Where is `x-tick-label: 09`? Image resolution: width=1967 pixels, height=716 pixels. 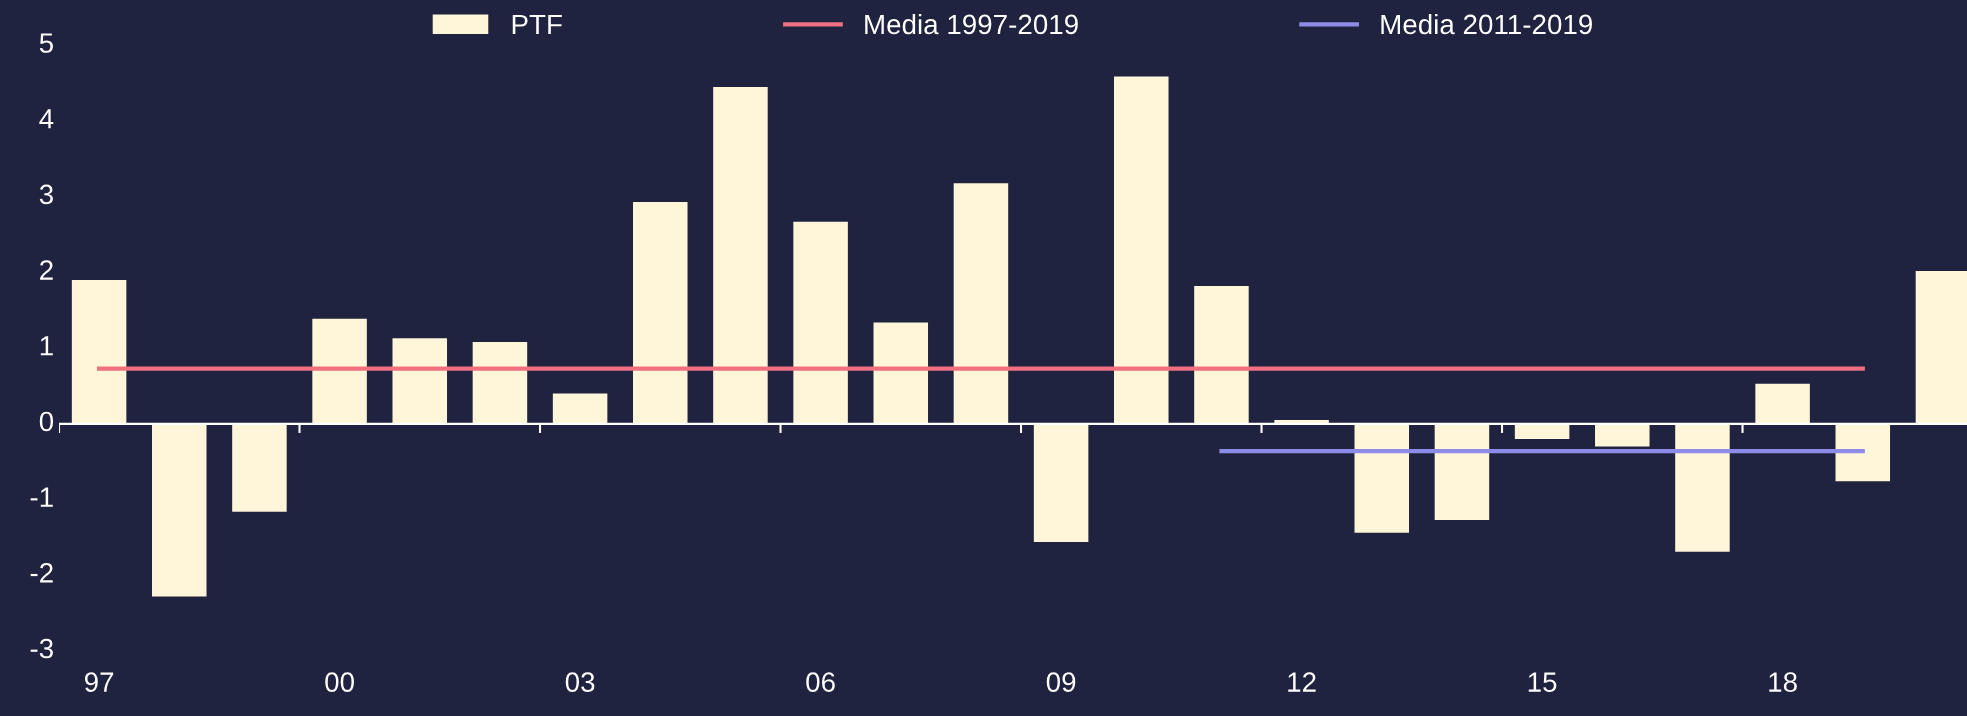
x-tick-label: 09 is located at coordinates (1061, 682).